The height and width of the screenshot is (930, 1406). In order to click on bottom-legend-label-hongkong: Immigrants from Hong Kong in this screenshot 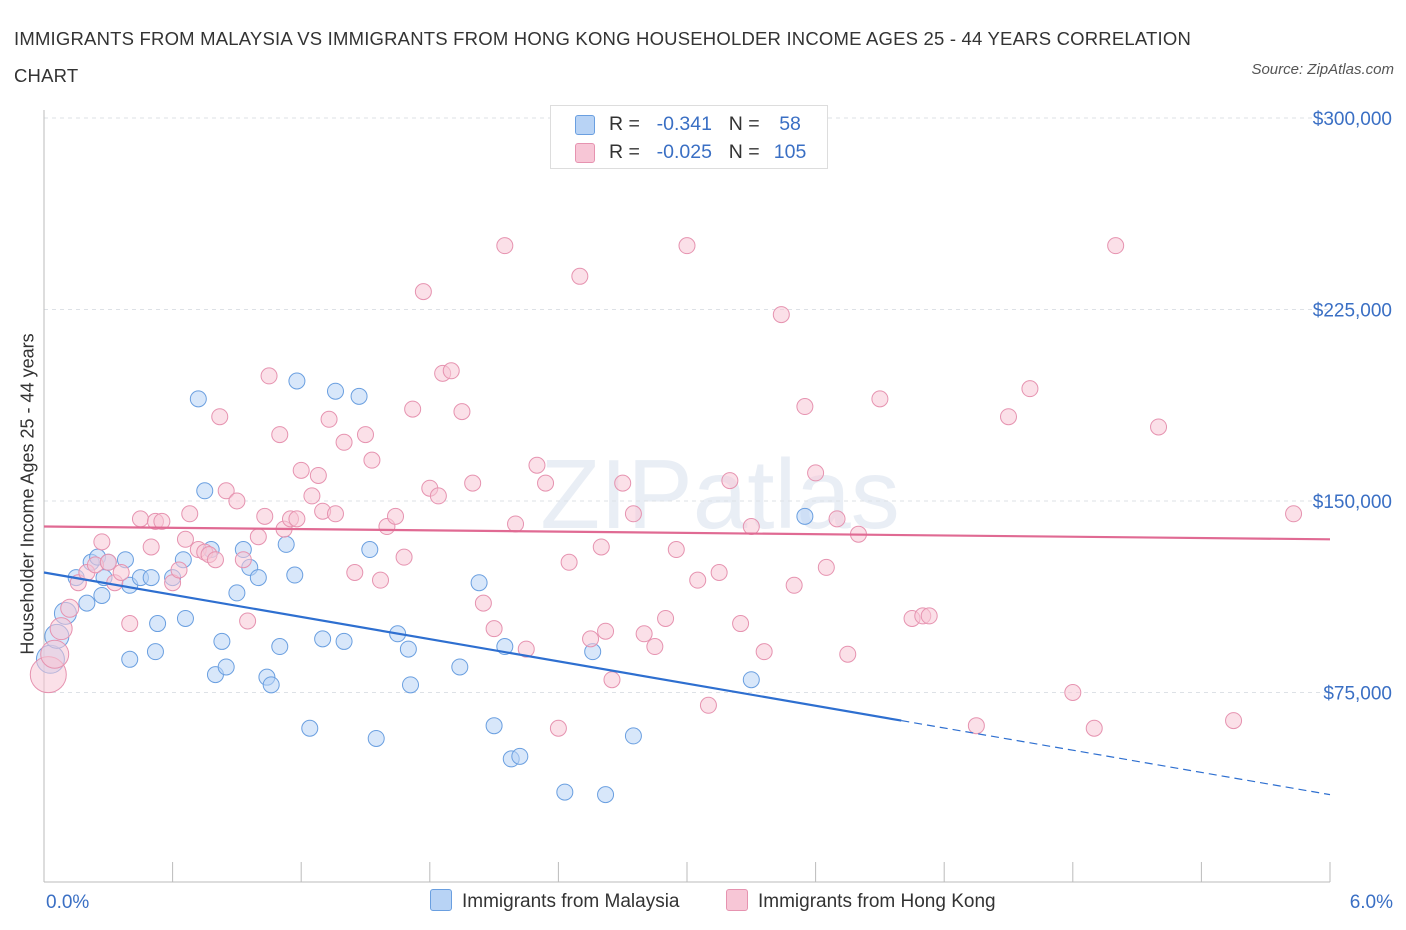, I will do `click(877, 901)`.